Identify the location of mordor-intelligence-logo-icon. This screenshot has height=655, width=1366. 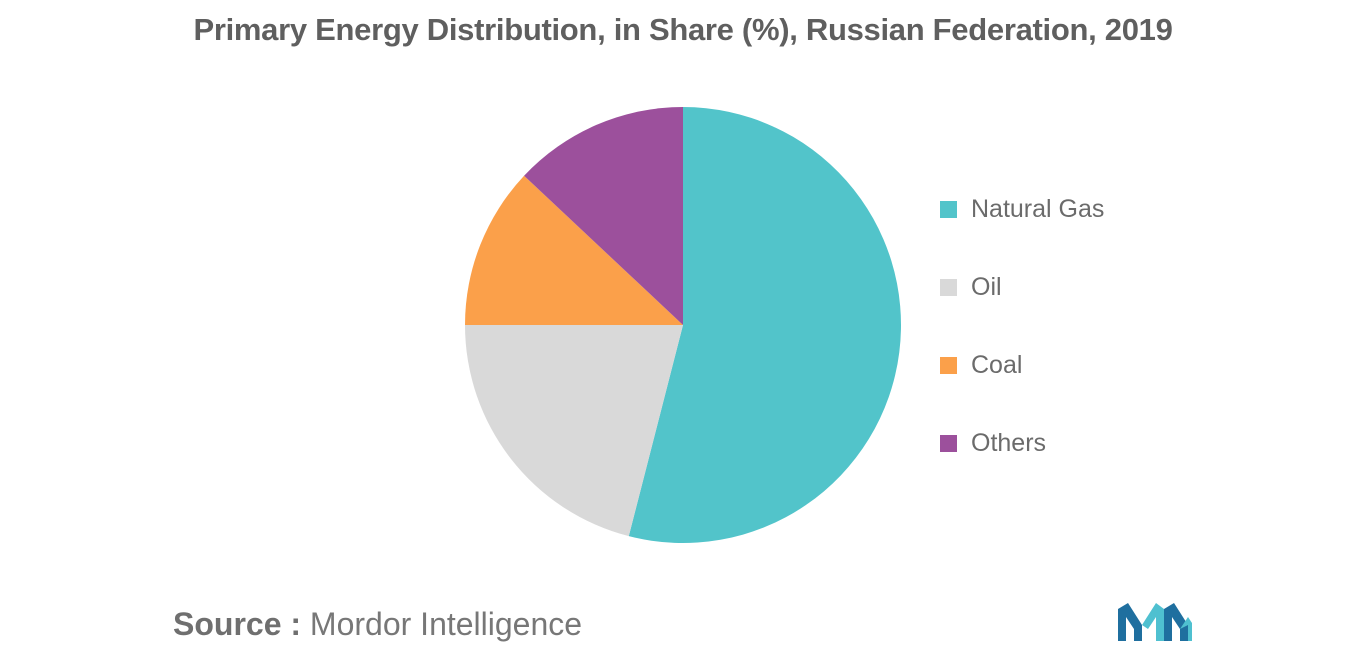
(1155, 622).